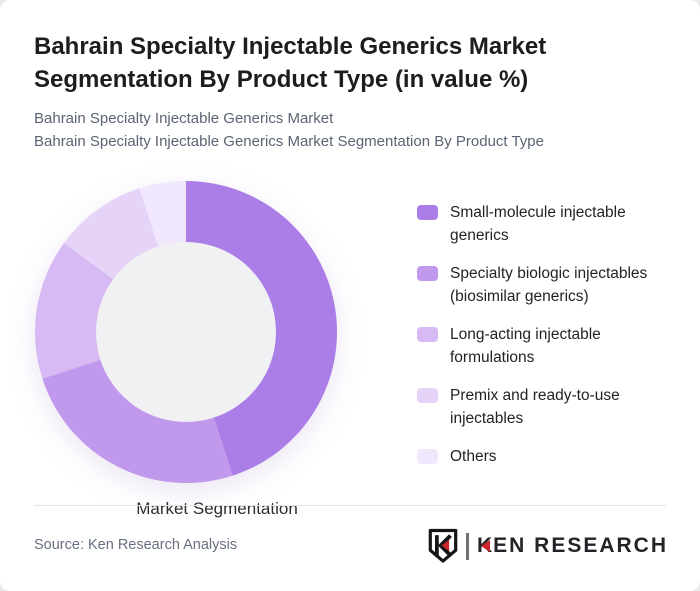 The image size is (700, 591). Describe the element at coordinates (535, 407) in the screenshot. I see `legend-label: Premix and ready-to-use injectables` at that location.